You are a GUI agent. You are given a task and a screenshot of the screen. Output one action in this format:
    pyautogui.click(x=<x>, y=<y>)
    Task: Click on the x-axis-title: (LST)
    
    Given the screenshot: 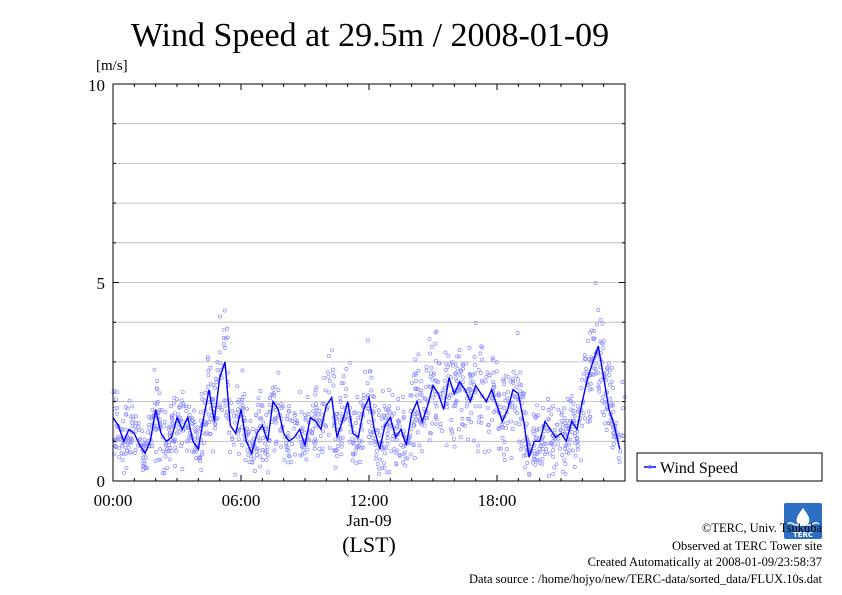 What is the action you would take?
    pyautogui.click(x=369, y=544)
    